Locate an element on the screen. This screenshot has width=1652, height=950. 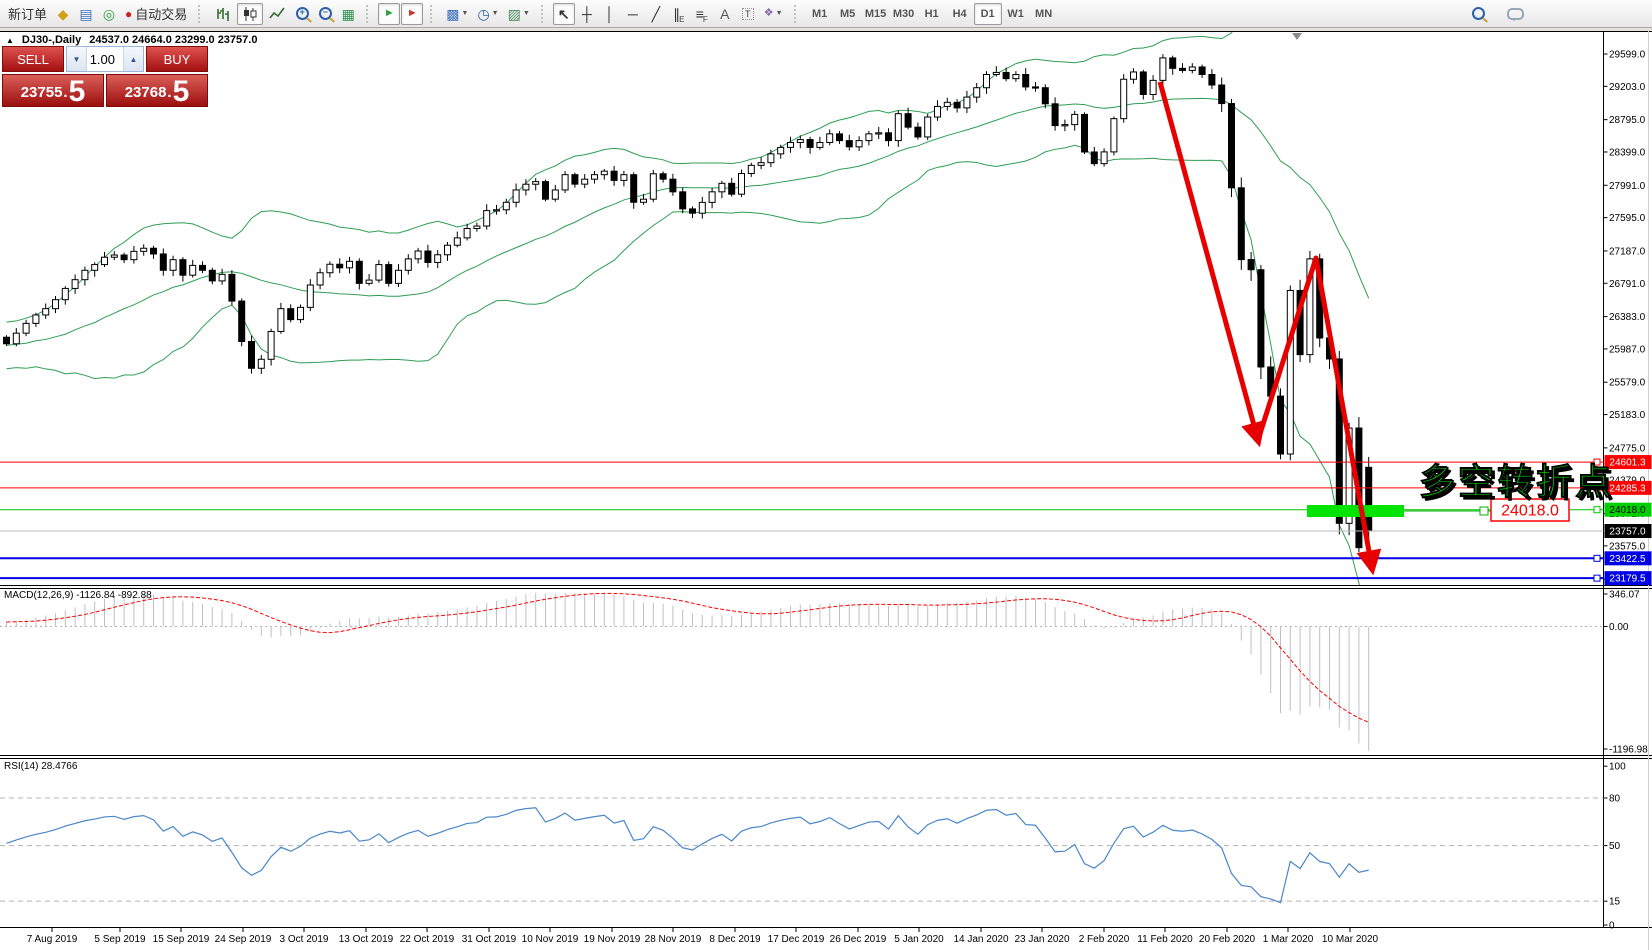
timeframe-button-H4: H4 is located at coordinates (959, 13).